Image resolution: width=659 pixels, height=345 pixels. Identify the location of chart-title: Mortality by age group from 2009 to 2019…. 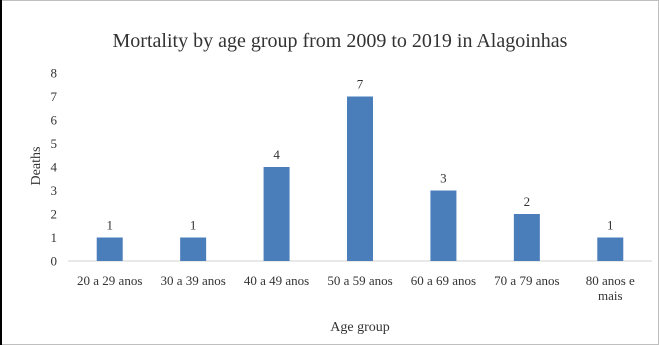
(340, 41).